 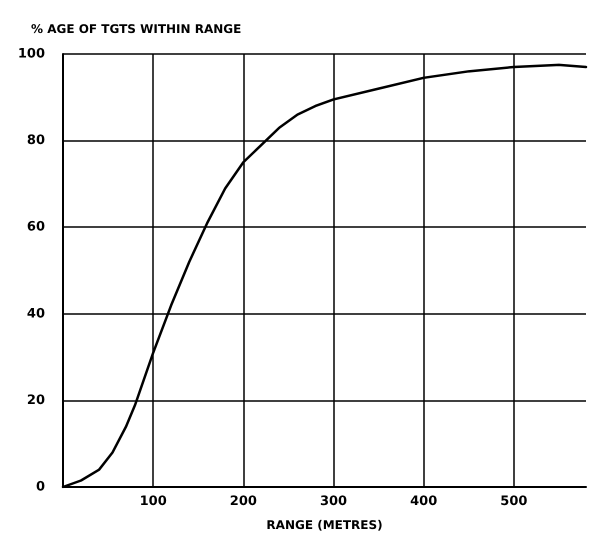 What do you see at coordinates (35, 314) in the screenshot?
I see `y-tick-label: 40` at bounding box center [35, 314].